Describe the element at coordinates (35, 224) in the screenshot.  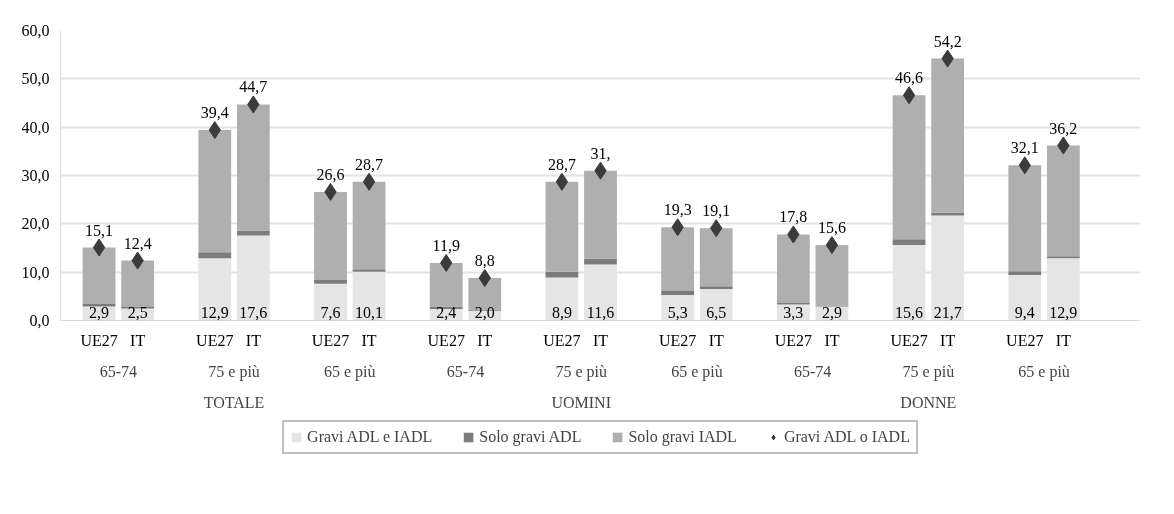
I see `y-tick-label: 20,0` at that location.